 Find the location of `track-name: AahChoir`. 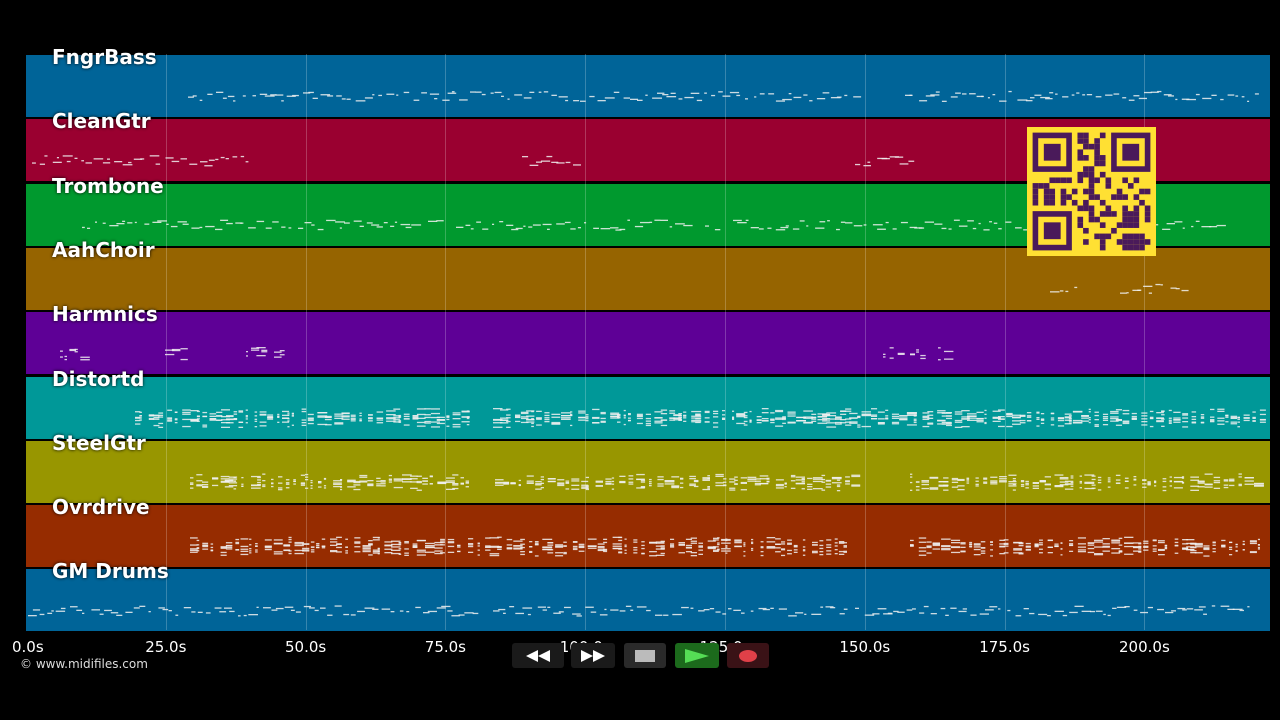

track-name: AahChoir is located at coordinates (103, 249).